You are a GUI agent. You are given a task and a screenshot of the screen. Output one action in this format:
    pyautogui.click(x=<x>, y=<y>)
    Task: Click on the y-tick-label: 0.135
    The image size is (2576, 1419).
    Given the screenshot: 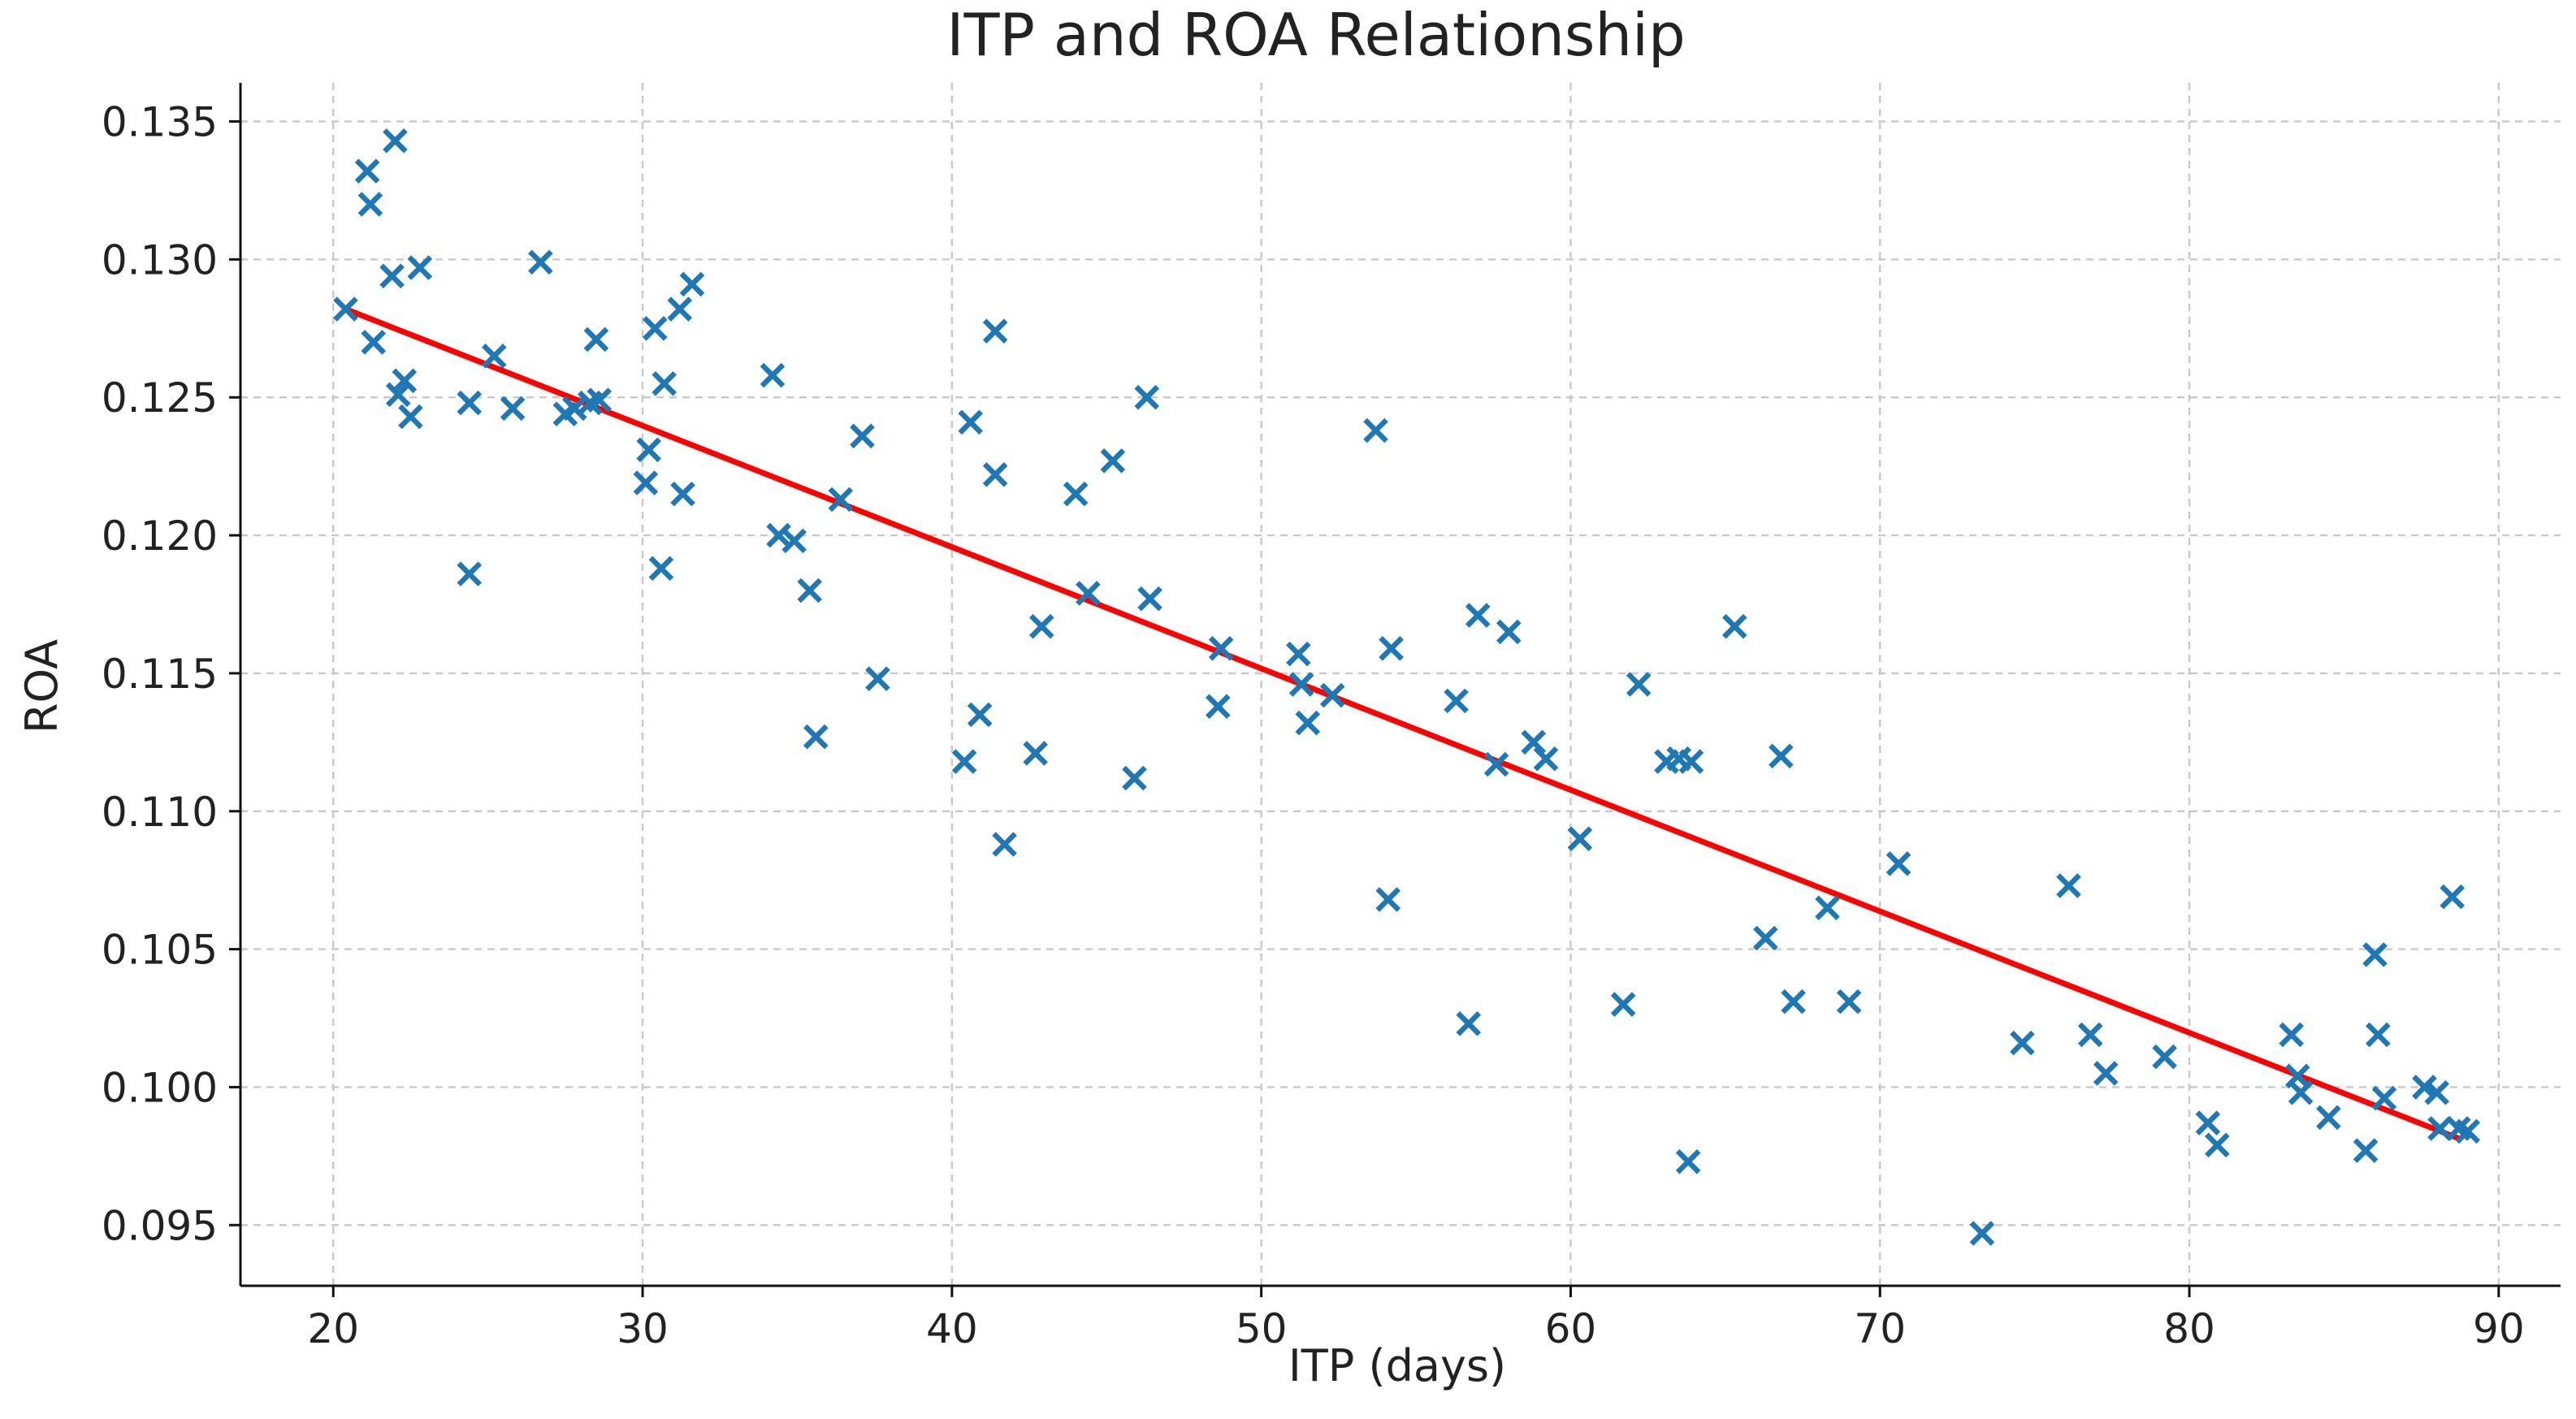 What is the action you would take?
    pyautogui.click(x=160, y=123)
    